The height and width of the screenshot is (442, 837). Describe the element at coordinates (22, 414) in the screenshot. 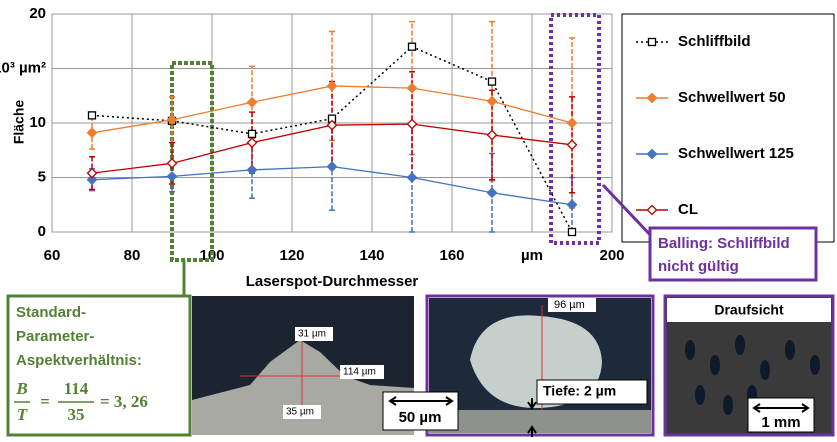

I see `formula: T` at that location.